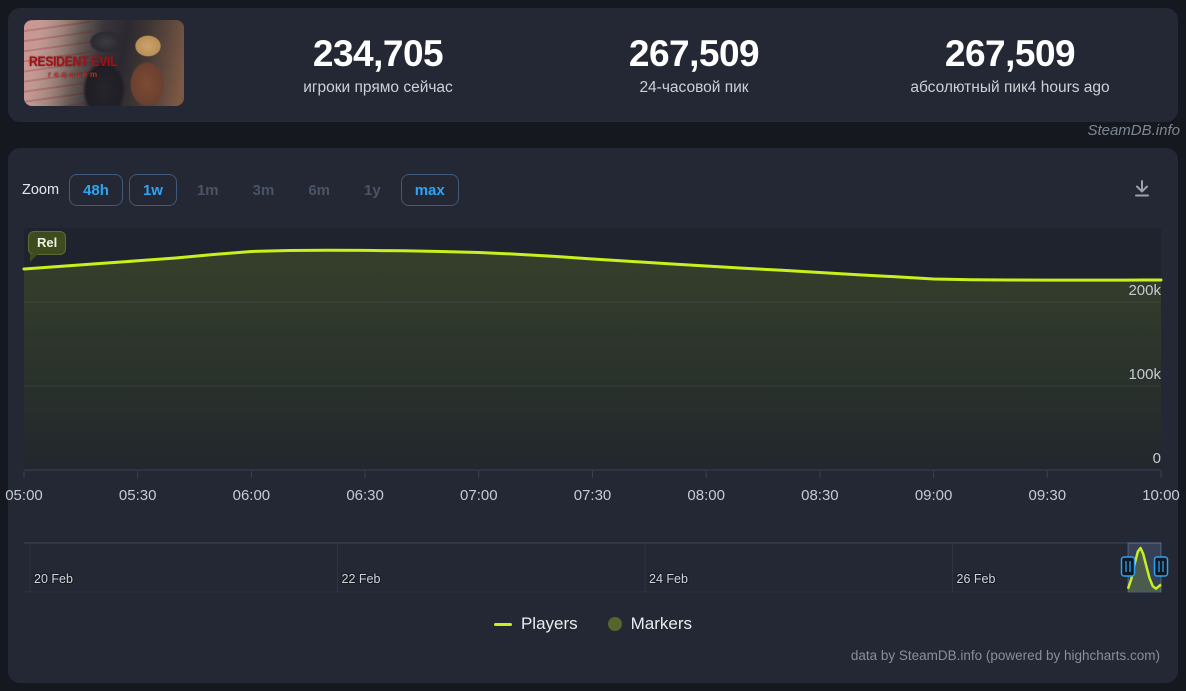 Image resolution: width=1186 pixels, height=691 pixels. I want to click on x-axis-label: 05:30, so click(137, 495).